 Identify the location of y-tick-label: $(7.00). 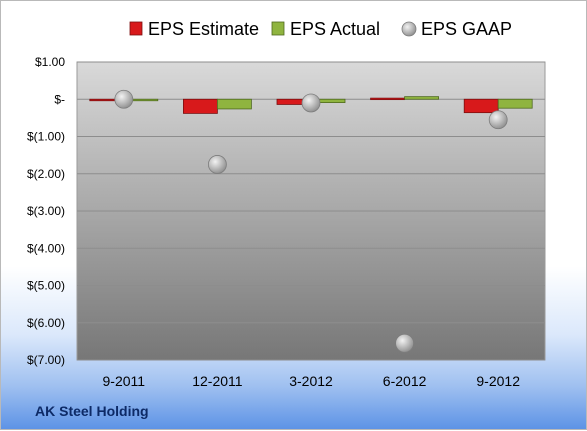
(46, 360).